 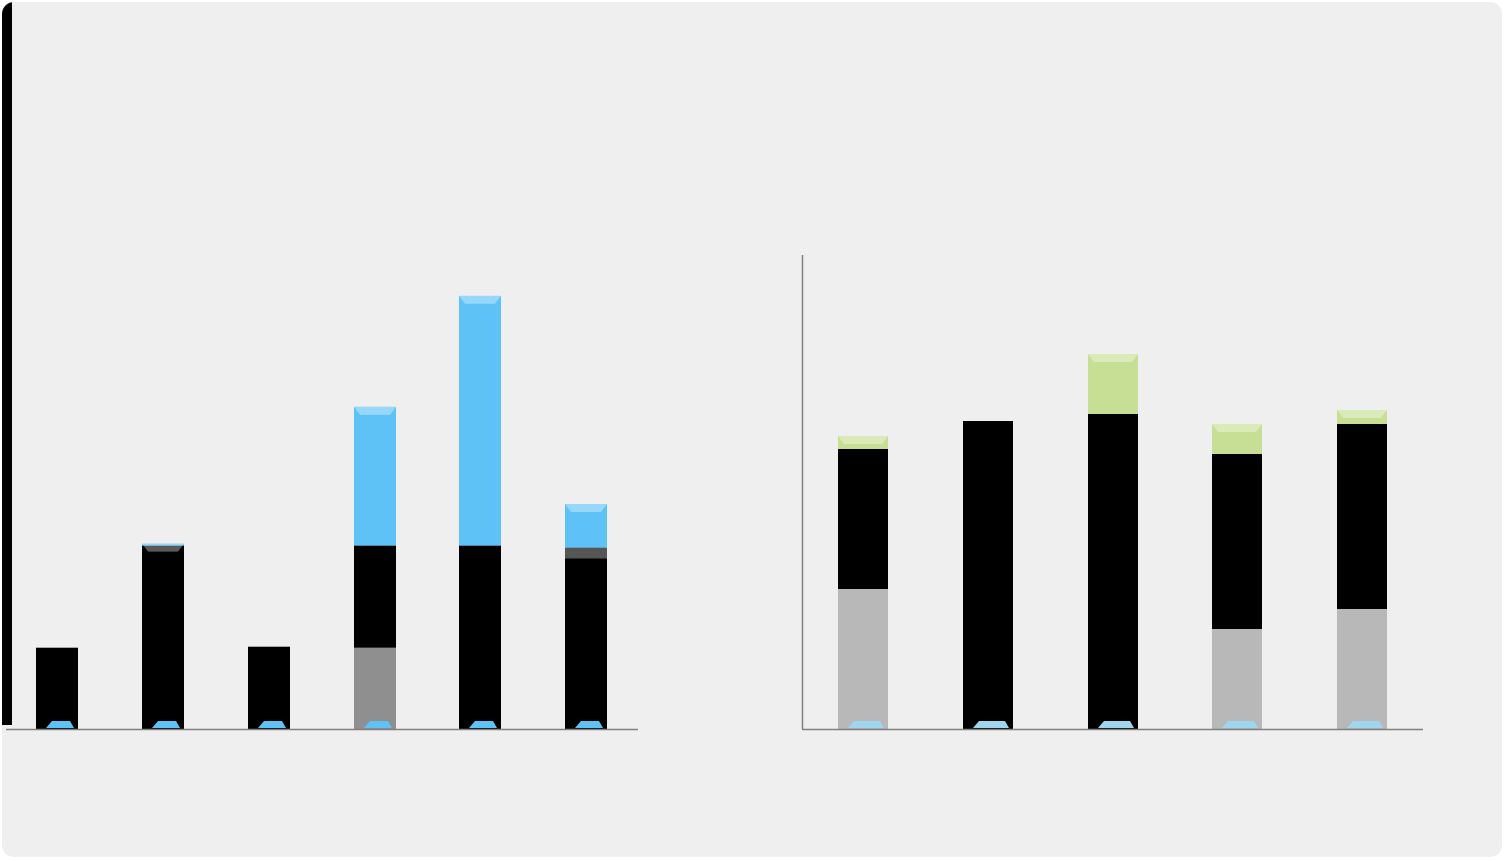 What do you see at coordinates (7, 363) in the screenshot?
I see `left-edge-bar` at bounding box center [7, 363].